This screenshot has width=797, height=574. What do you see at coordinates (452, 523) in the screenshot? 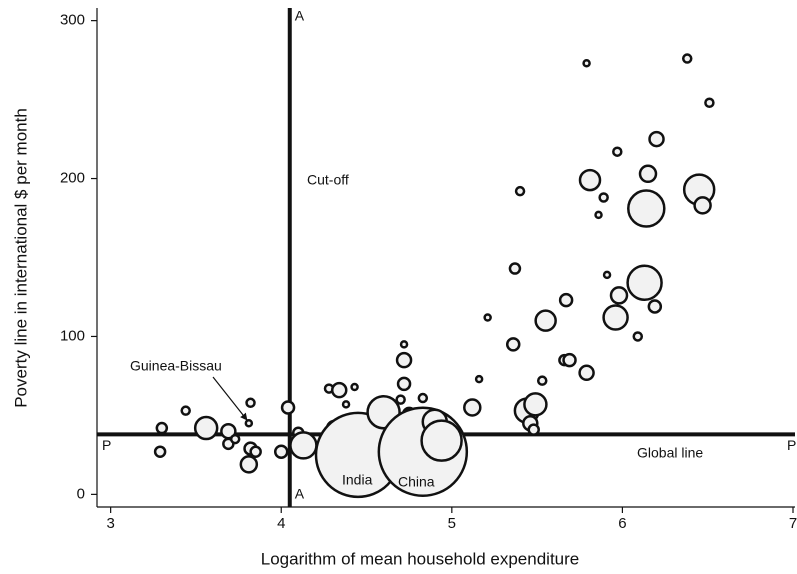
I see `x-tick-label: 5` at bounding box center [452, 523].